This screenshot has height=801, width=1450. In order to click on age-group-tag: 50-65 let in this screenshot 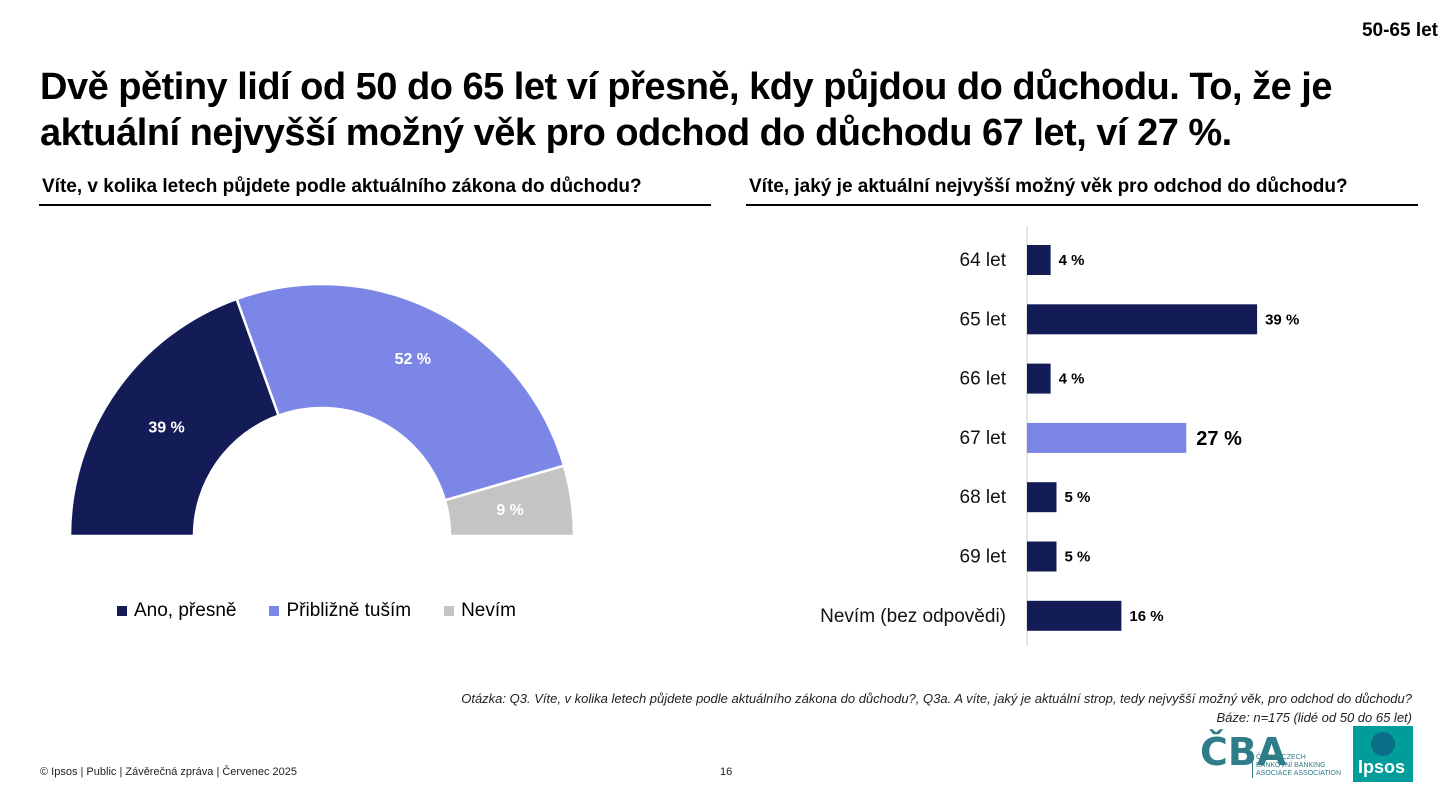, I will do `click(1399, 30)`.